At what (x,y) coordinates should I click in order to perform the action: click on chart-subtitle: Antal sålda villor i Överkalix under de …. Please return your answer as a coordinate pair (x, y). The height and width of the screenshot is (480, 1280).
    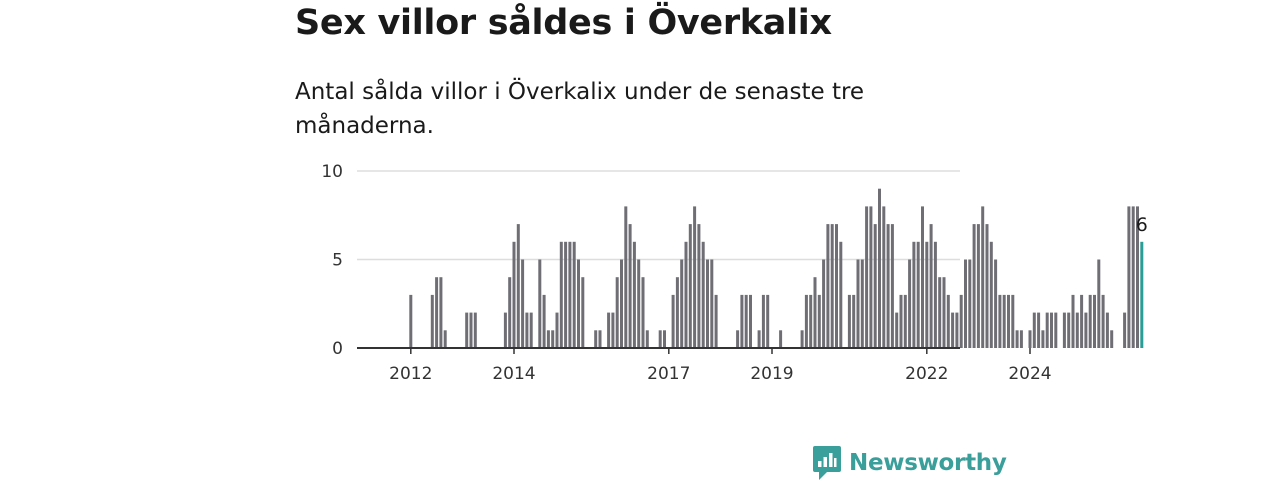
    Looking at the image, I should click on (580, 109).